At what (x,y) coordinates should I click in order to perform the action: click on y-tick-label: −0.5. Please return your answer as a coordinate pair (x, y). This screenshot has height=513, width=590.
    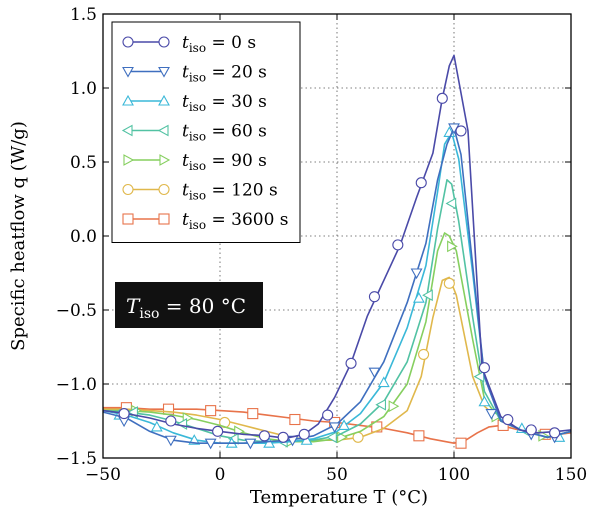
    Looking at the image, I should click on (76, 311).